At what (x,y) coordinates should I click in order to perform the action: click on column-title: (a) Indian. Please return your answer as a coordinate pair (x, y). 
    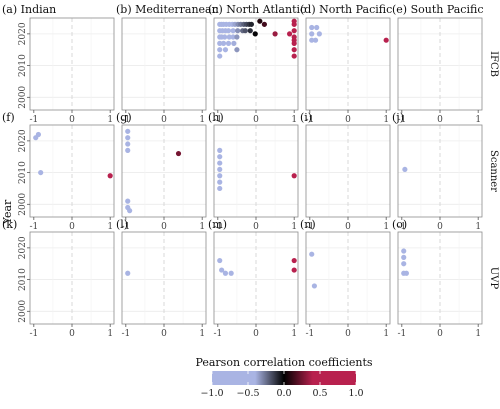
    Looking at the image, I should click on (29, 9).